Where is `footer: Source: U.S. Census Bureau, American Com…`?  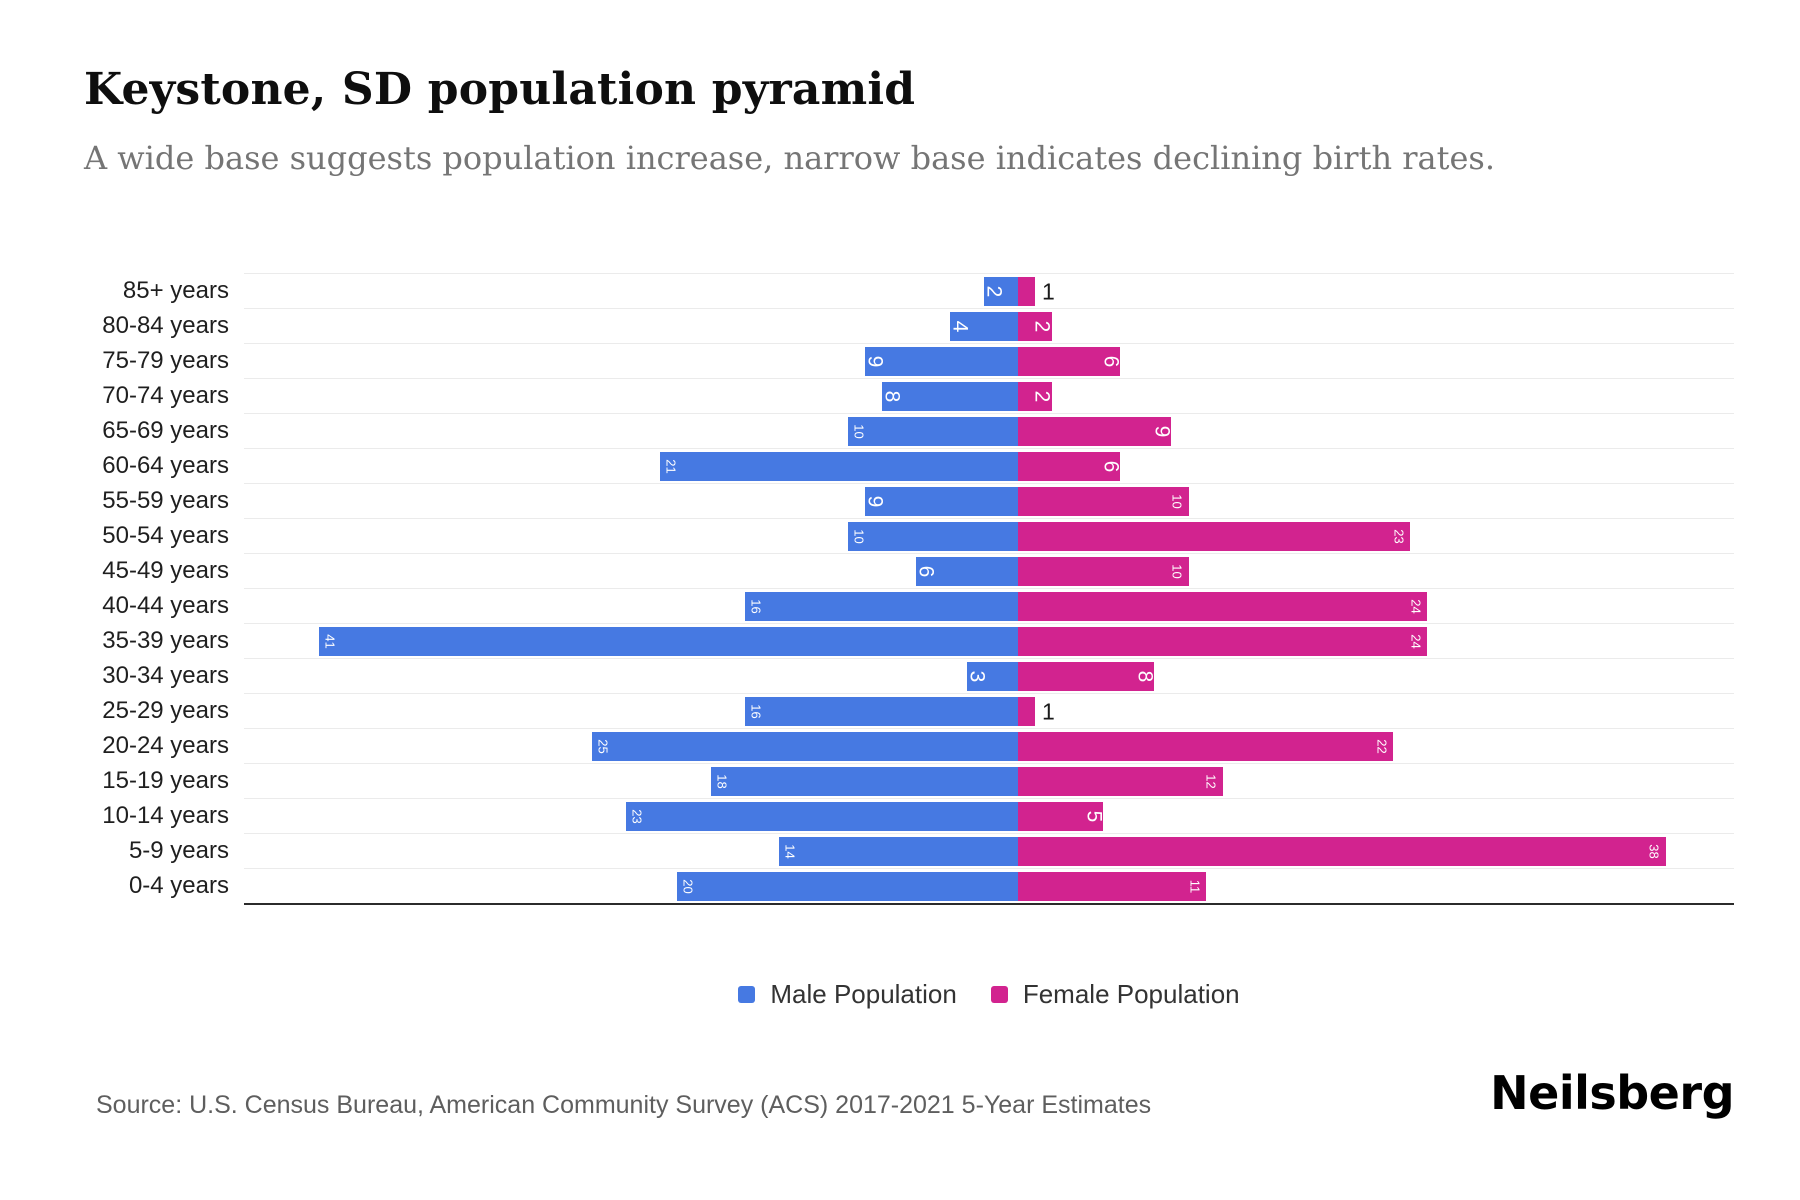
footer: Source: U.S. Census Bureau, American Com… is located at coordinates (915, 1093).